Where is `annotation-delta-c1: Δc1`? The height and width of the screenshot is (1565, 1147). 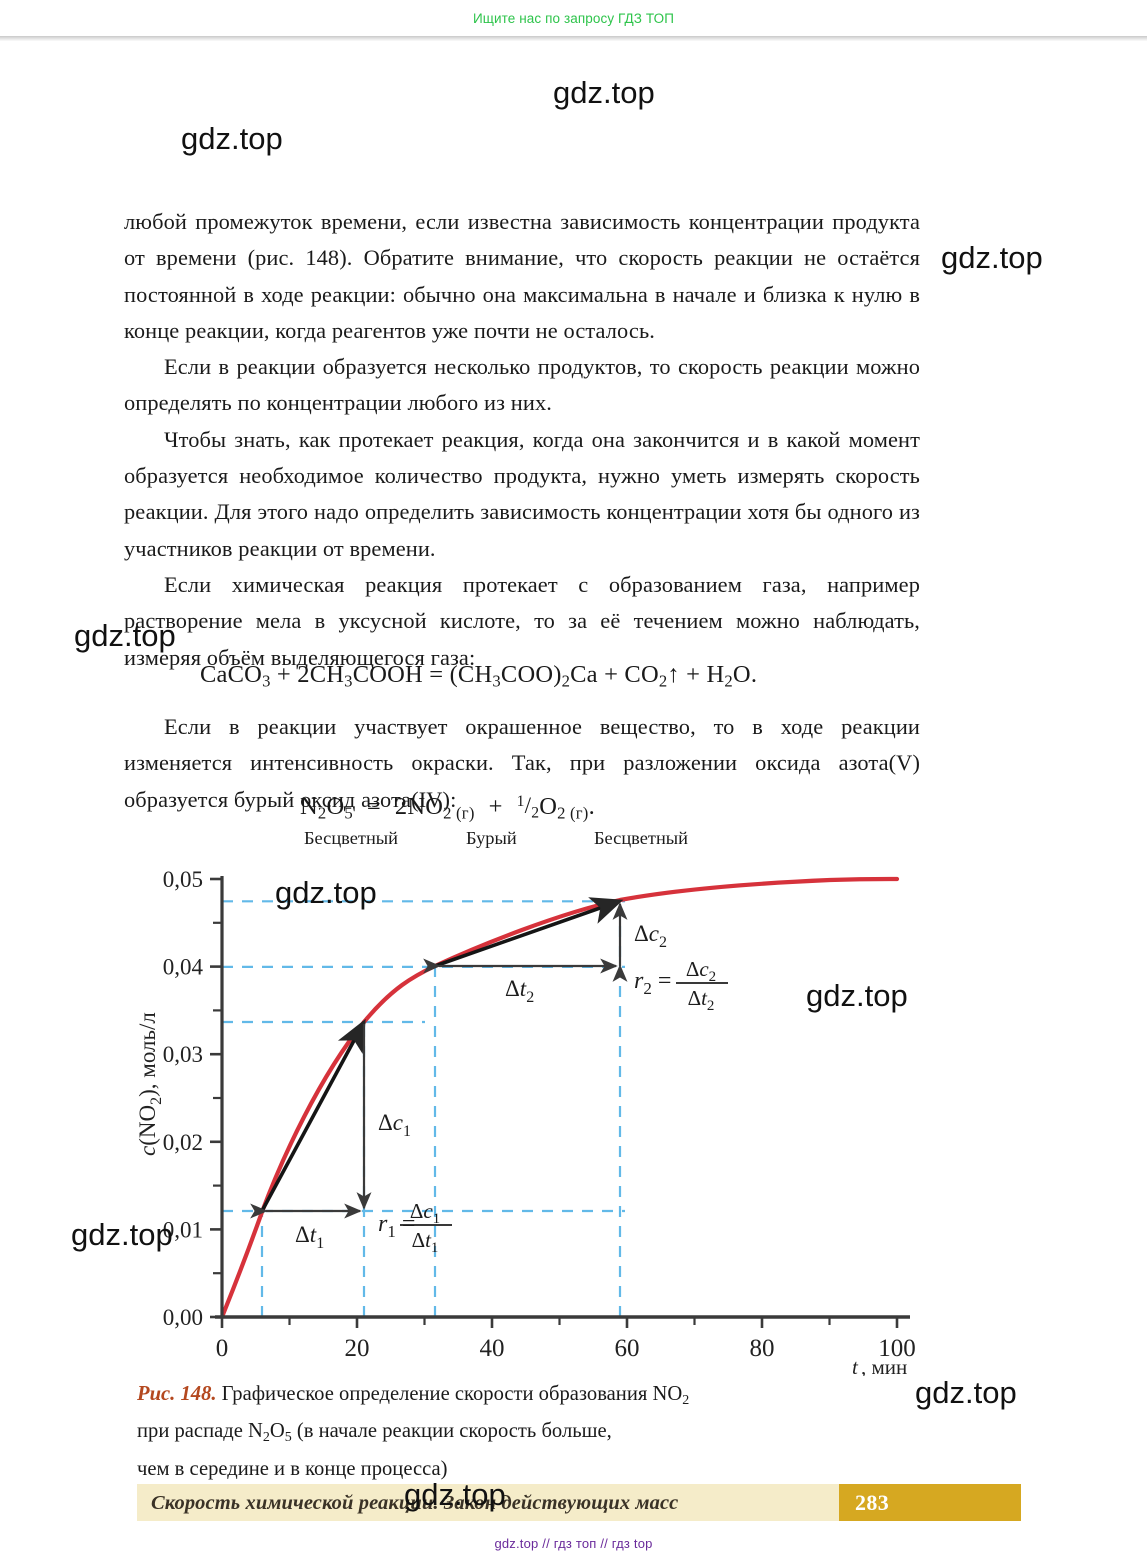 annotation-delta-c1: Δc1 is located at coordinates (394, 1125).